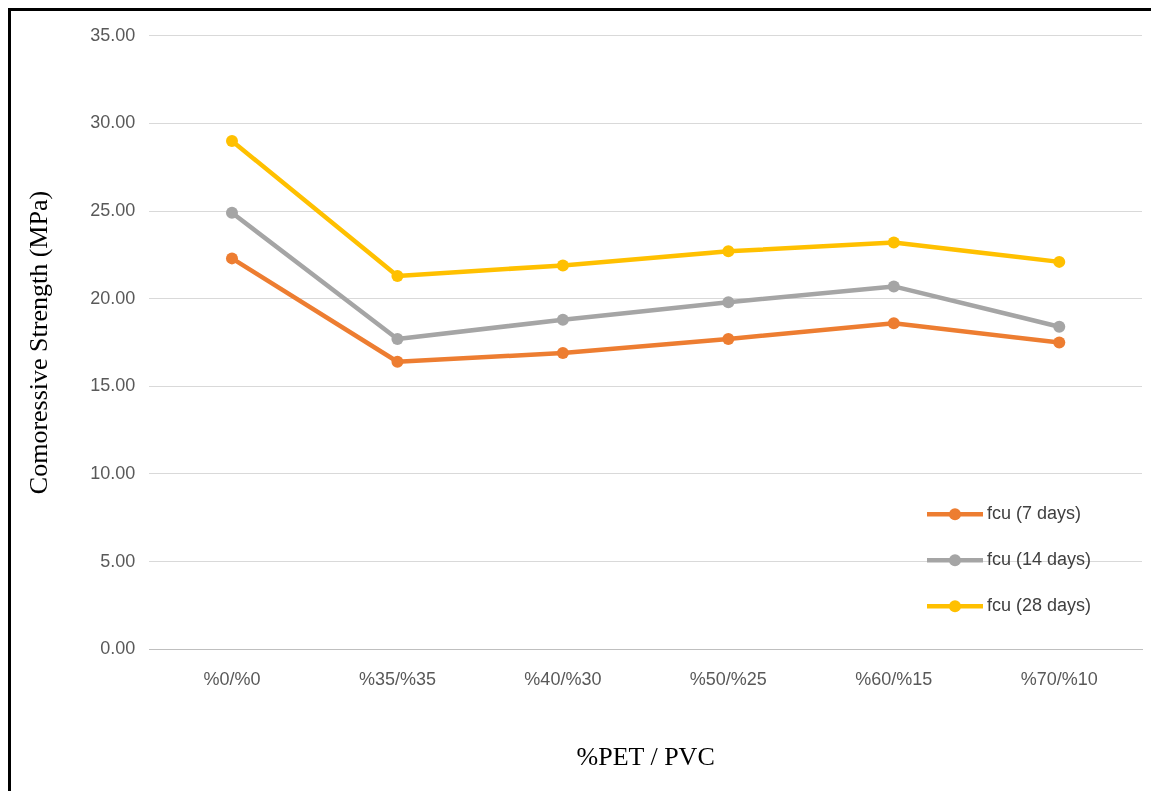  Describe the element at coordinates (113, 122) in the screenshot. I see `y-tick-label: 30.00` at that location.